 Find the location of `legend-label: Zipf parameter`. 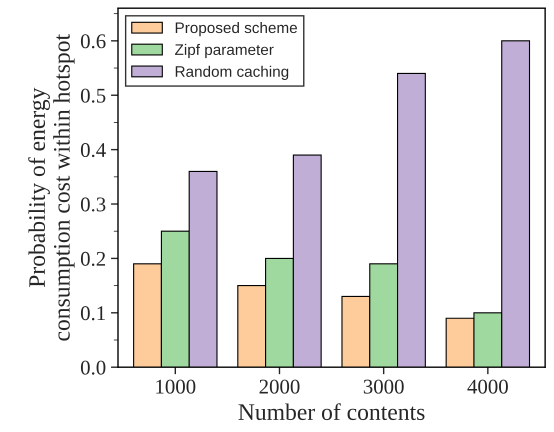

legend-label: Zipf parameter is located at coordinates (224, 51).